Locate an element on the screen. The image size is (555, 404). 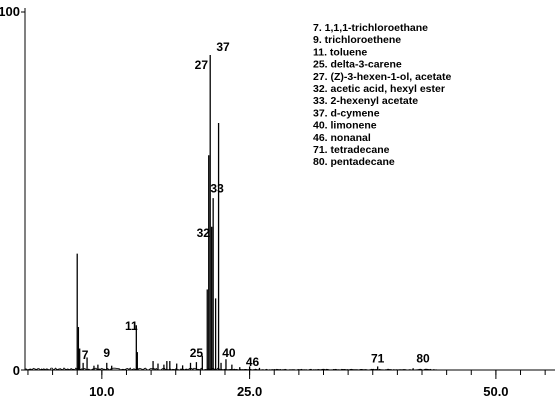
peak-label: 25 is located at coordinates (197, 353).